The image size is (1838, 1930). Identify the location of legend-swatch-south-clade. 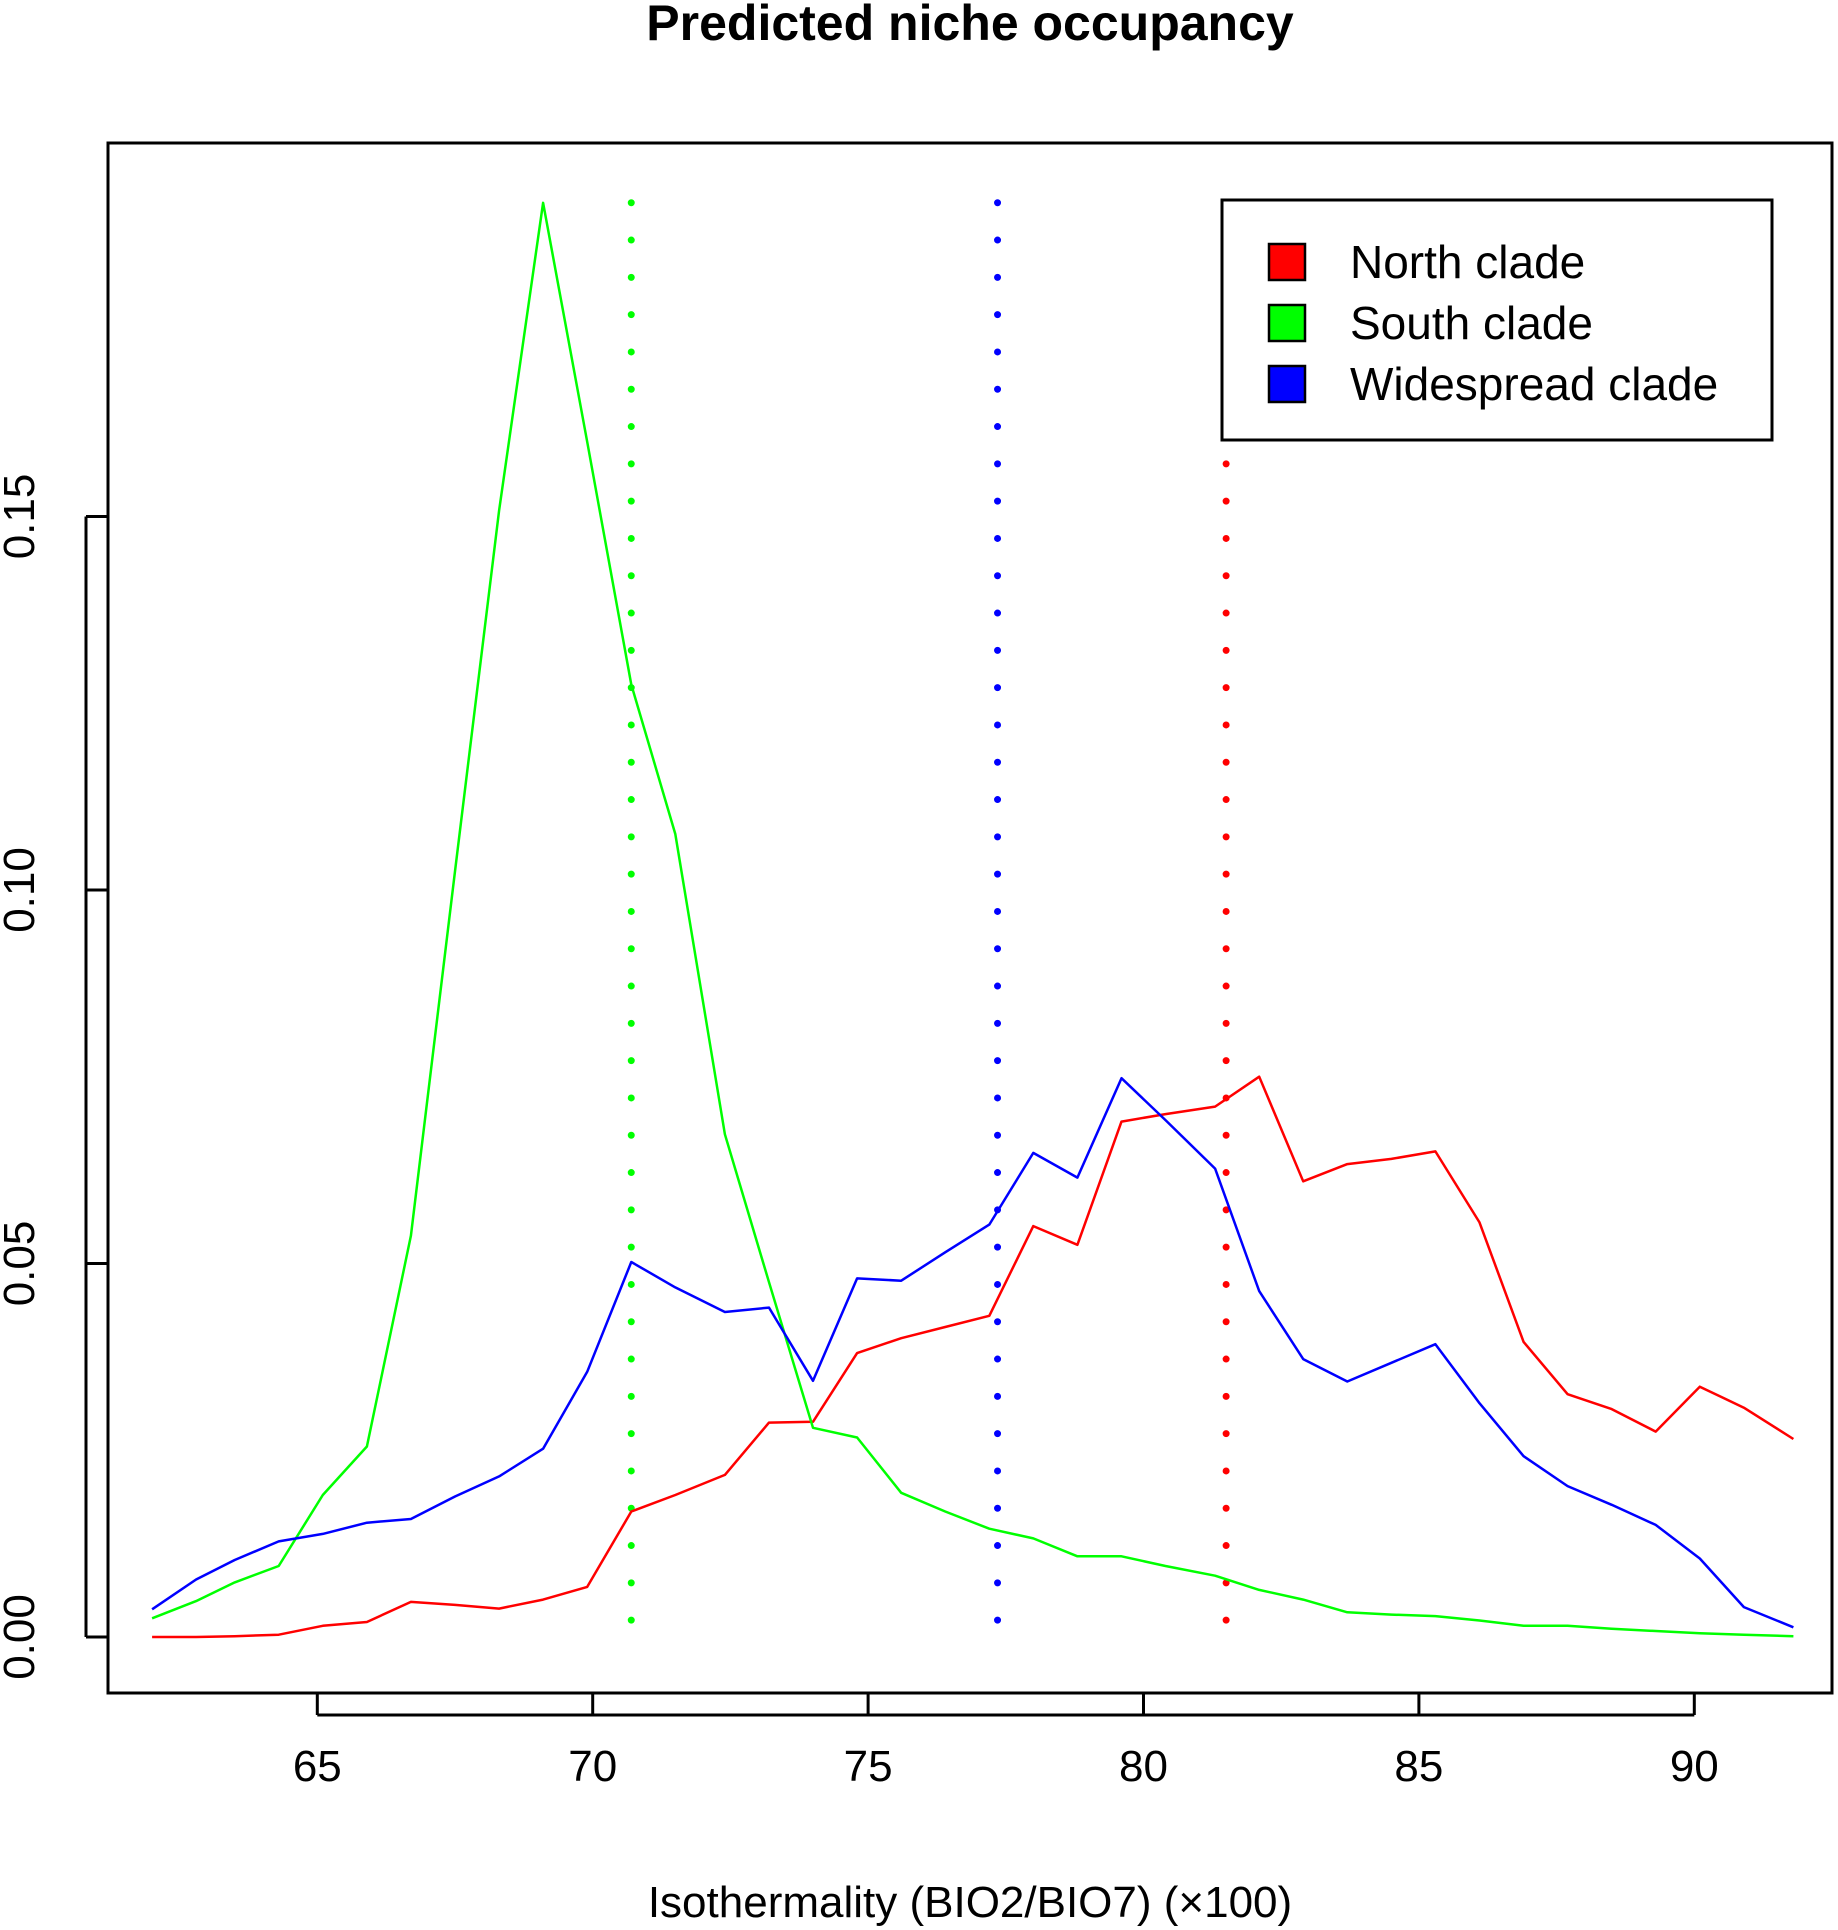
(1287, 323).